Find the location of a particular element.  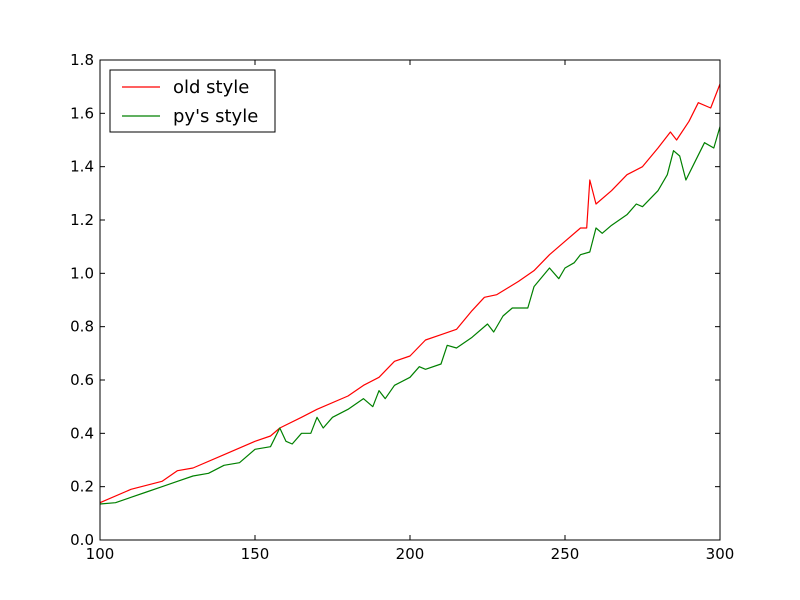

y-tick-label: 0.0 is located at coordinates (82, 540).